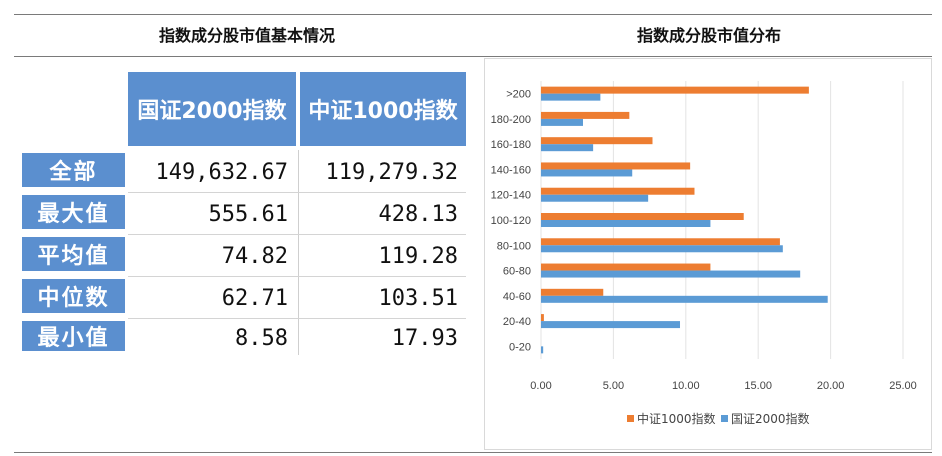 The image size is (942, 456). What do you see at coordinates (517, 297) in the screenshot?
I see `y-tick-label: 40-60` at bounding box center [517, 297].